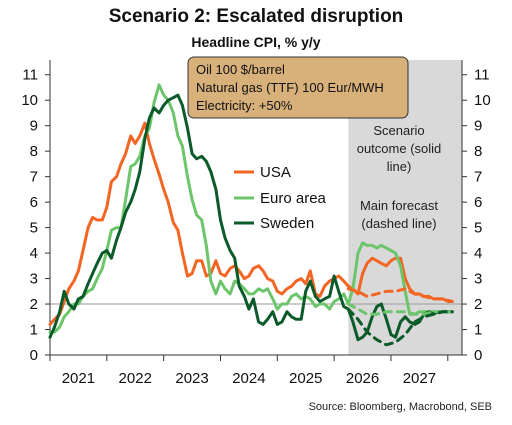  Describe the element at coordinates (400, 407) in the screenshot. I see `source-note: Source: Bloomberg, Macrobond, SEB` at that location.